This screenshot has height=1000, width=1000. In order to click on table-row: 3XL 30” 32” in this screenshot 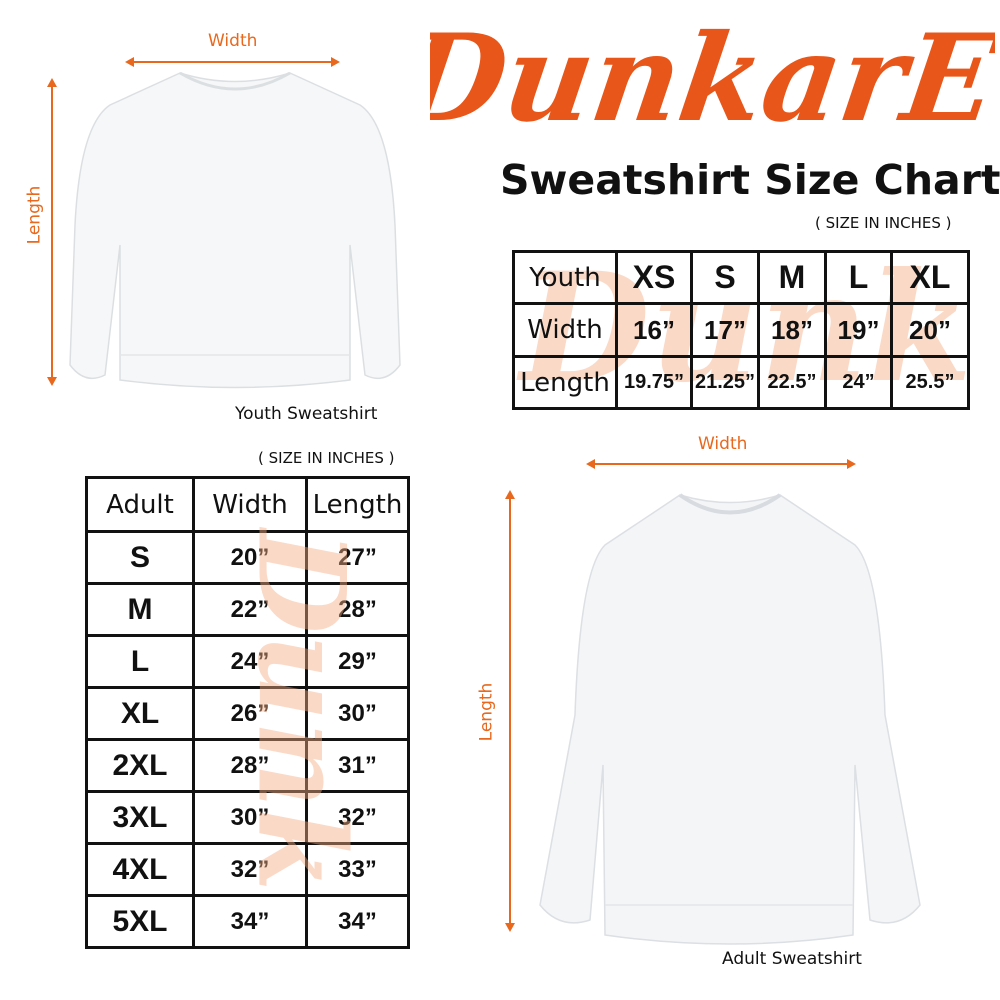, I will do `click(247, 817)`.